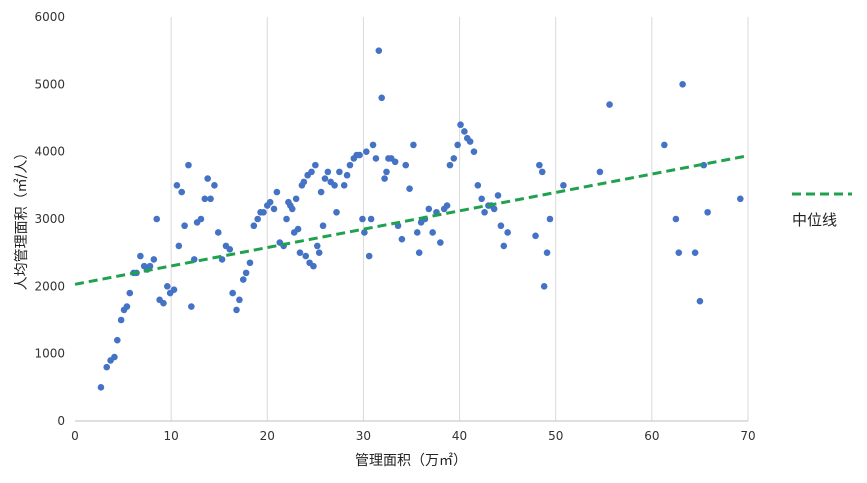 The width and height of the screenshot is (867, 483). Describe the element at coordinates (815, 220) in the screenshot. I see `legend-label: 中位线` at that location.